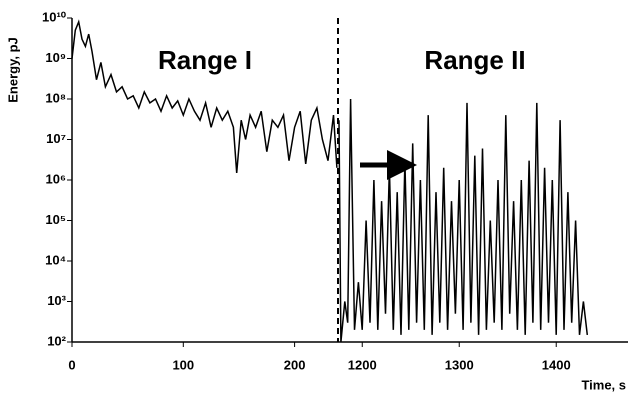 The height and width of the screenshot is (396, 636). What do you see at coordinates (54, 16) in the screenshot?
I see `y-tick-label: 10¹⁰` at bounding box center [54, 16].